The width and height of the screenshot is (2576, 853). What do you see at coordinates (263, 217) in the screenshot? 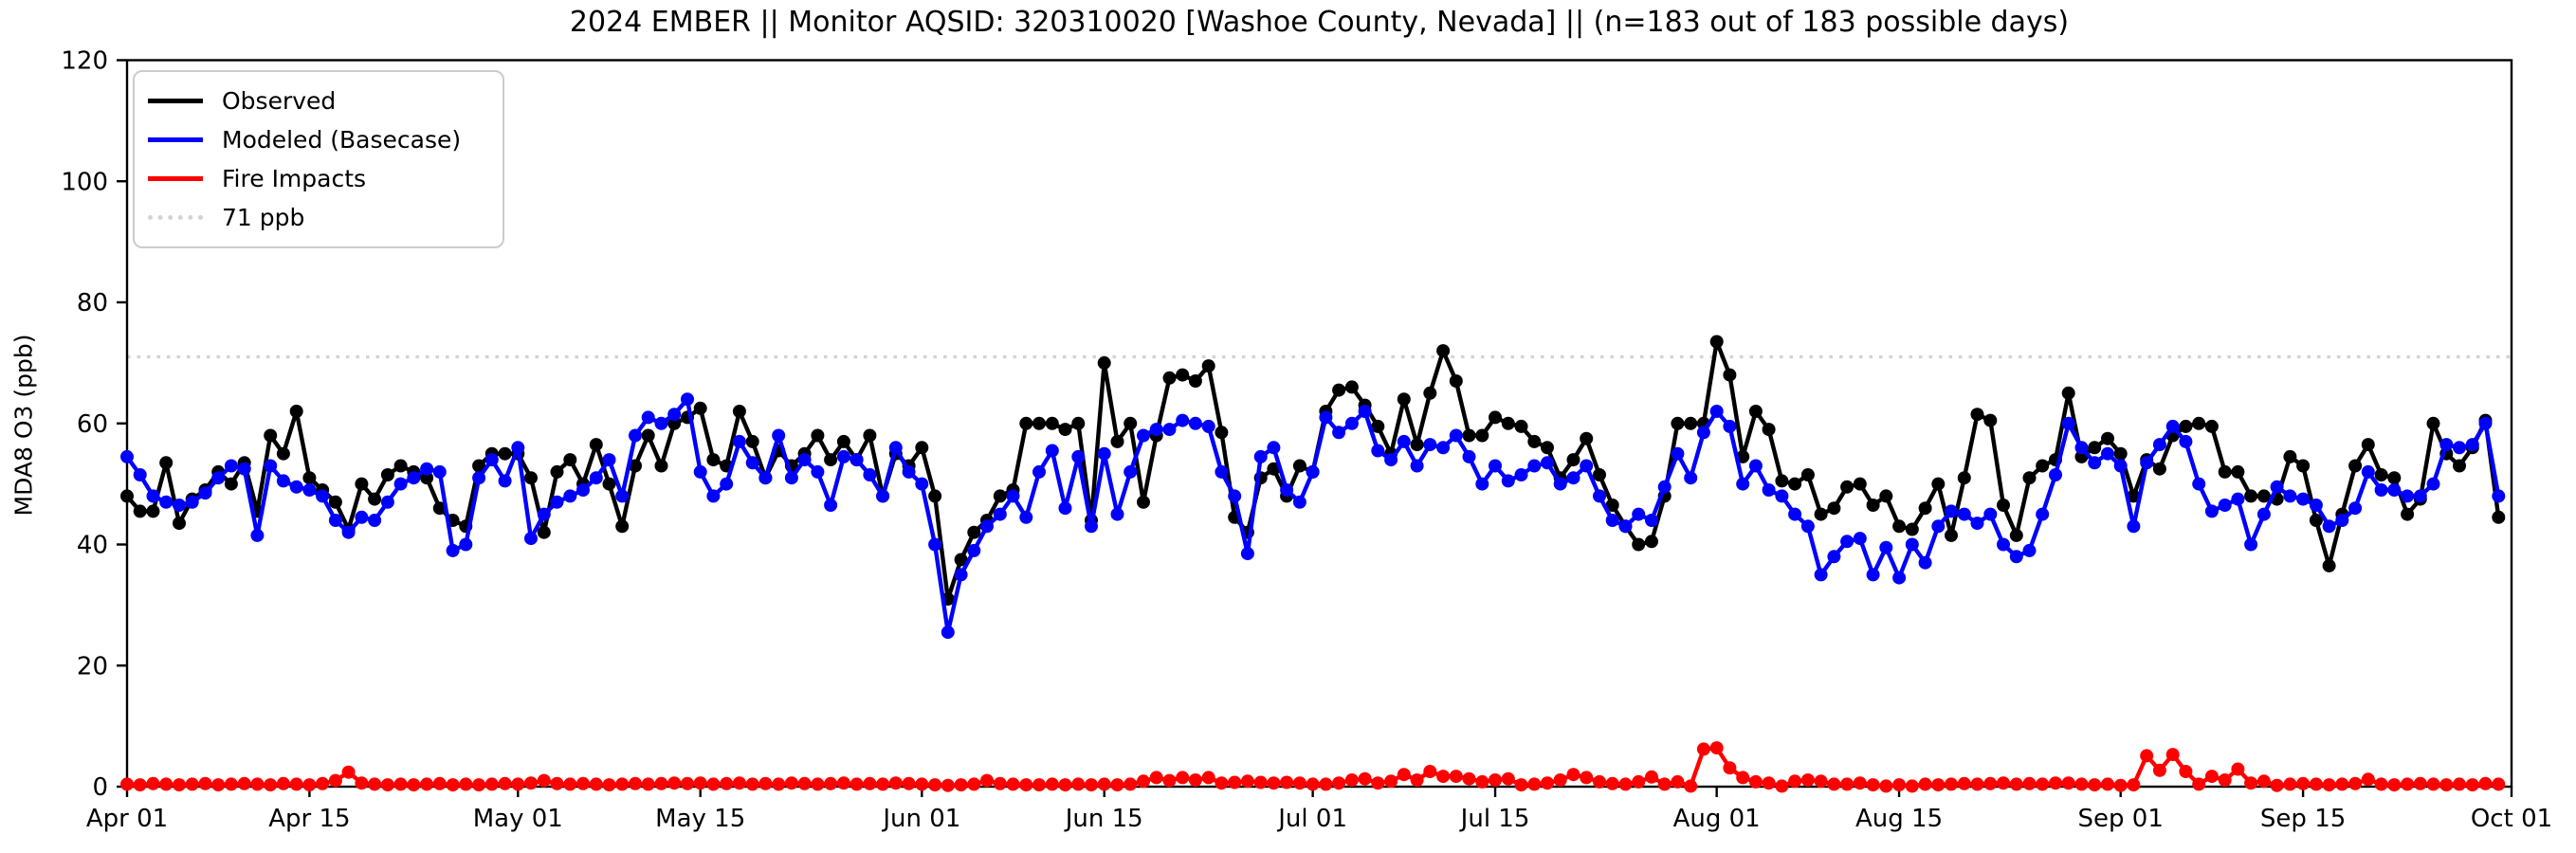
I see `legend-label: 71 ppb` at bounding box center [263, 217].